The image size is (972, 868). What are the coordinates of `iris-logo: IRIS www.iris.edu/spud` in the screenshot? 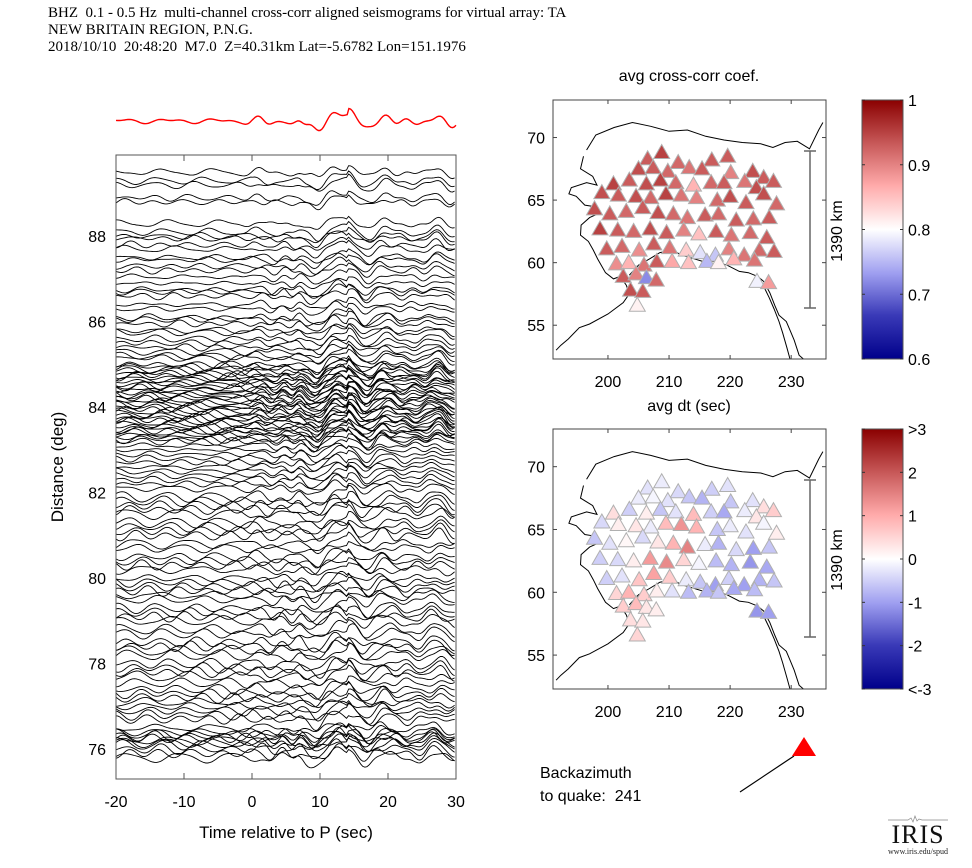 It's located at (918, 835).